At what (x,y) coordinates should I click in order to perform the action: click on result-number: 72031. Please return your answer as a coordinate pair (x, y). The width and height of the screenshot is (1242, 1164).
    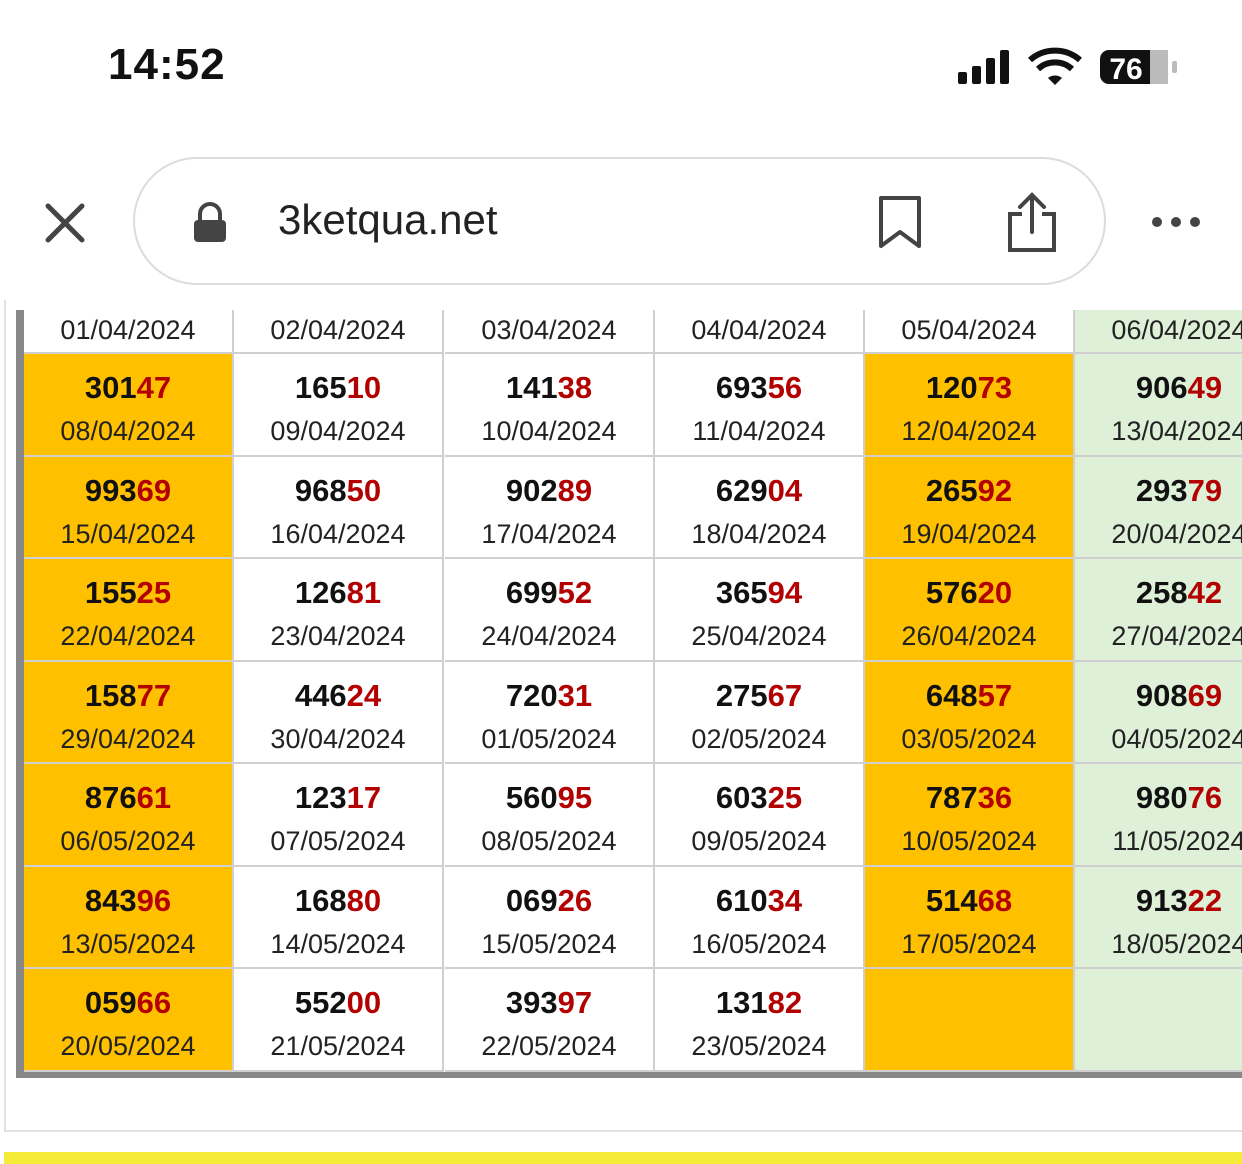
    Looking at the image, I should click on (549, 695).